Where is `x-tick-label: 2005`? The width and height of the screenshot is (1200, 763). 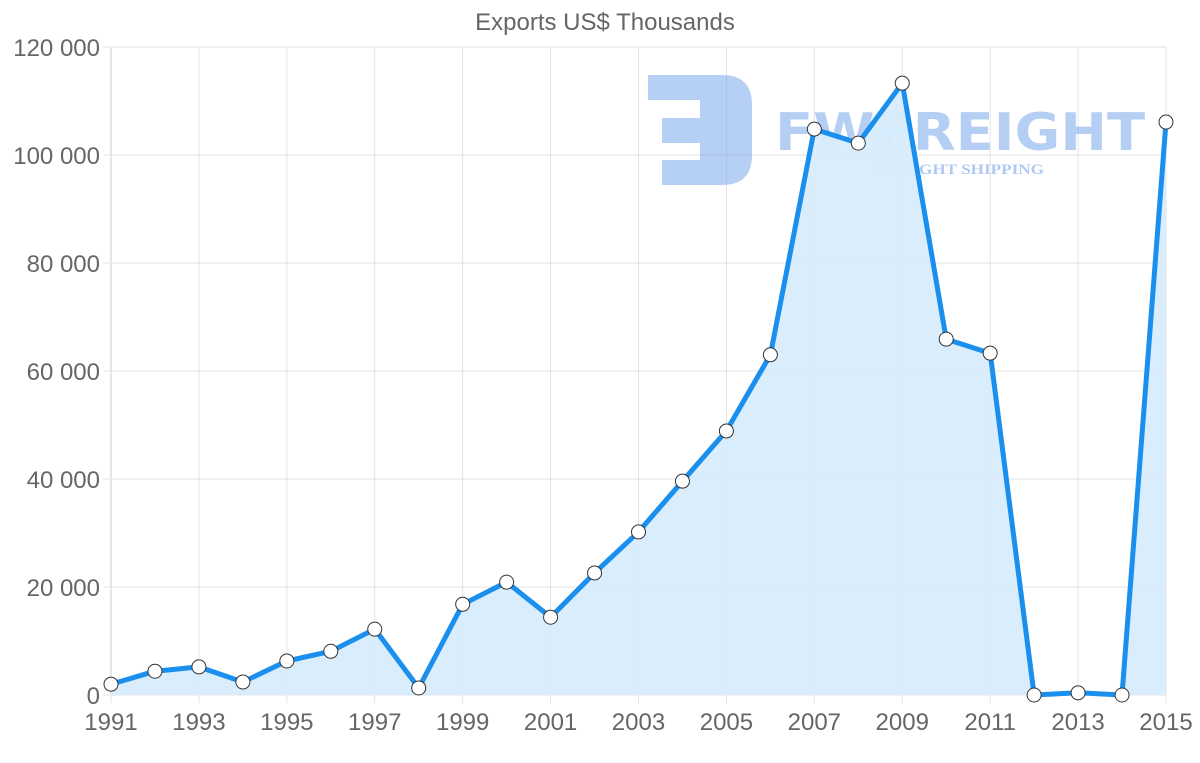
x-tick-label: 2005 is located at coordinates (726, 722).